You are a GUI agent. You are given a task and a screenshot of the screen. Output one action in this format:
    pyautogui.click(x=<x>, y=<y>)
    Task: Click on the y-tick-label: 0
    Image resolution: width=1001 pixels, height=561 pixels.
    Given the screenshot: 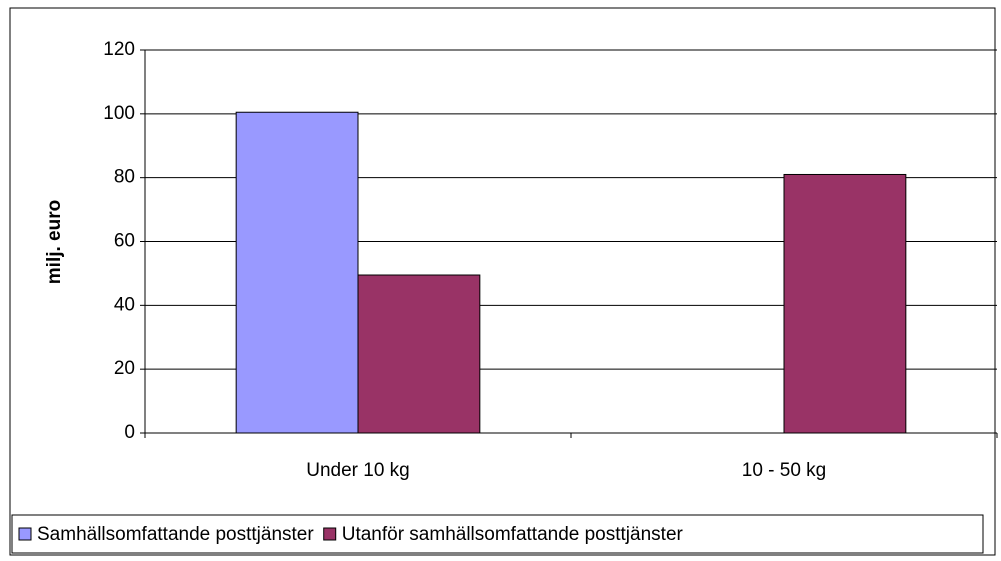 What is the action you would take?
    pyautogui.click(x=129, y=432)
    